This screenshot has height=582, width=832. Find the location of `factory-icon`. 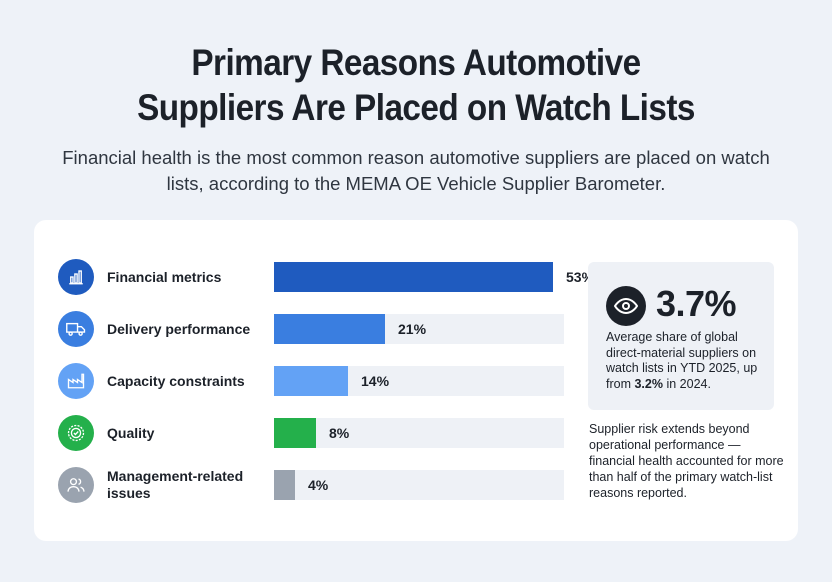

factory-icon is located at coordinates (76, 381).